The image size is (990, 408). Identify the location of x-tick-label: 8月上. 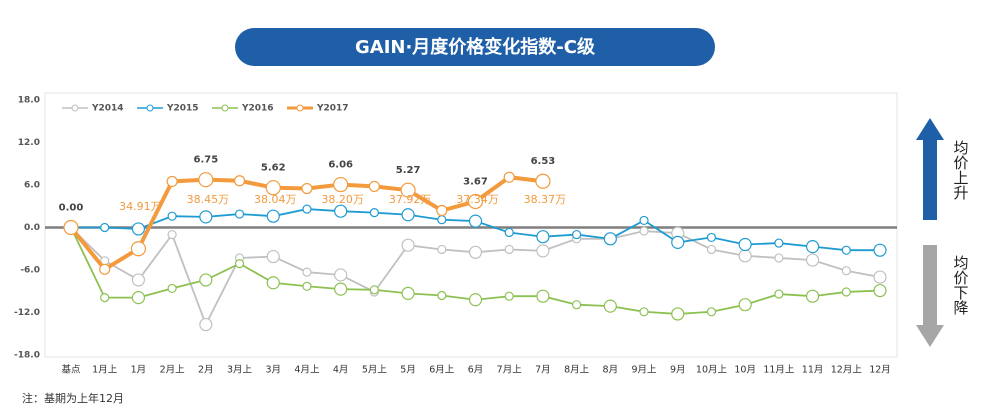
(577, 370).